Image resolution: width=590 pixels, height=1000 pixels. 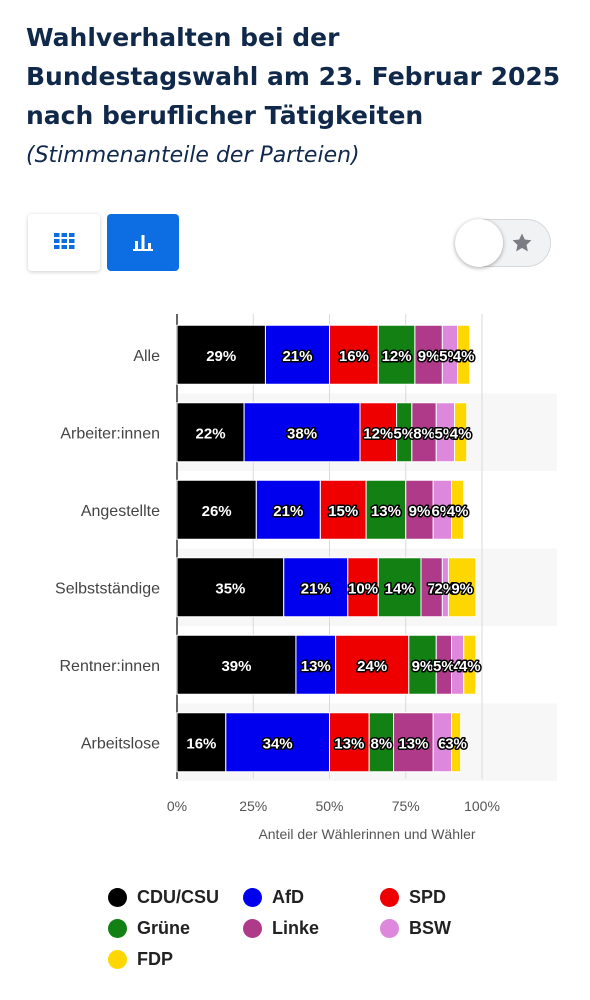 I want to click on legend-item: Linke, so click(x=281, y=928).